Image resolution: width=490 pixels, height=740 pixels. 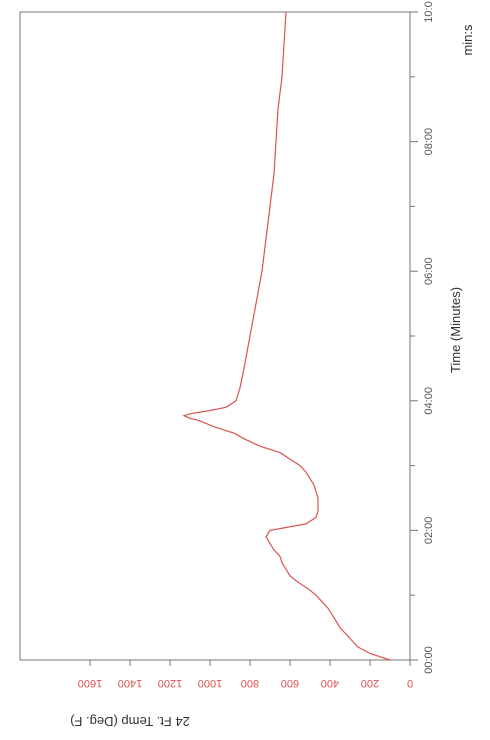 I want to click on temp-tick-label: 400, so click(x=330, y=683).